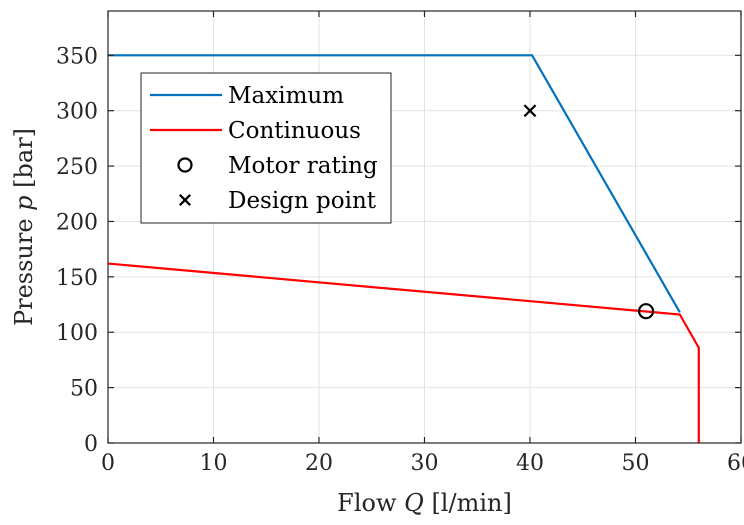 This screenshot has width=744, height=525. Describe the element at coordinates (77, 167) in the screenshot. I see `y-tick-label: 250` at that location.